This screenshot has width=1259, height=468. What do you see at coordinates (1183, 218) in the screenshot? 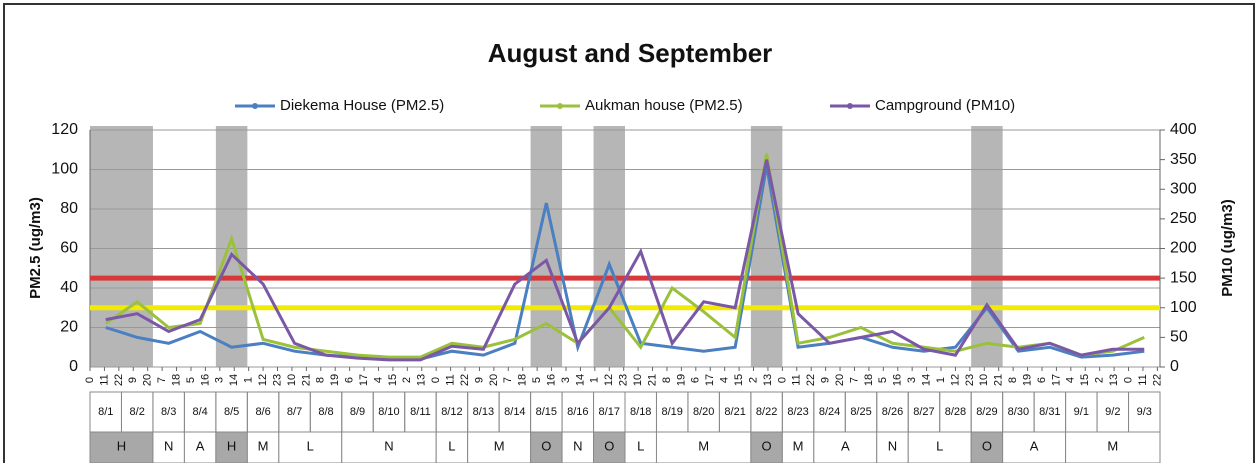
I see `y2-tick-label: 250` at bounding box center [1183, 218].